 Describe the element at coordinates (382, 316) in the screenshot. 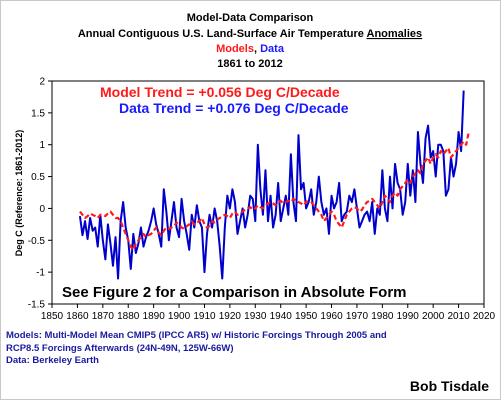

I see `x-tick-label: 1980` at that location.